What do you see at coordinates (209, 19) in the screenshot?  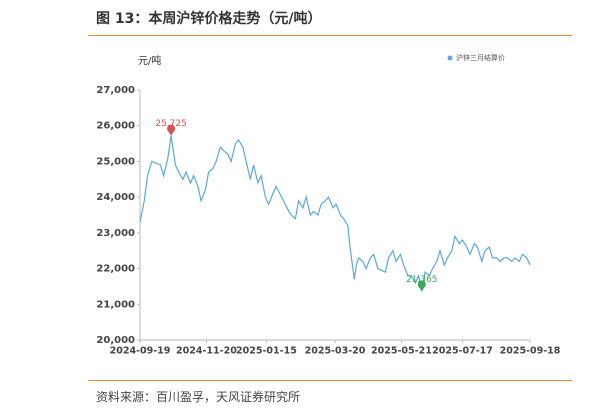 I see `figure-title: 图 13：本周沪锌价格走势（元/吨）` at bounding box center [209, 19].